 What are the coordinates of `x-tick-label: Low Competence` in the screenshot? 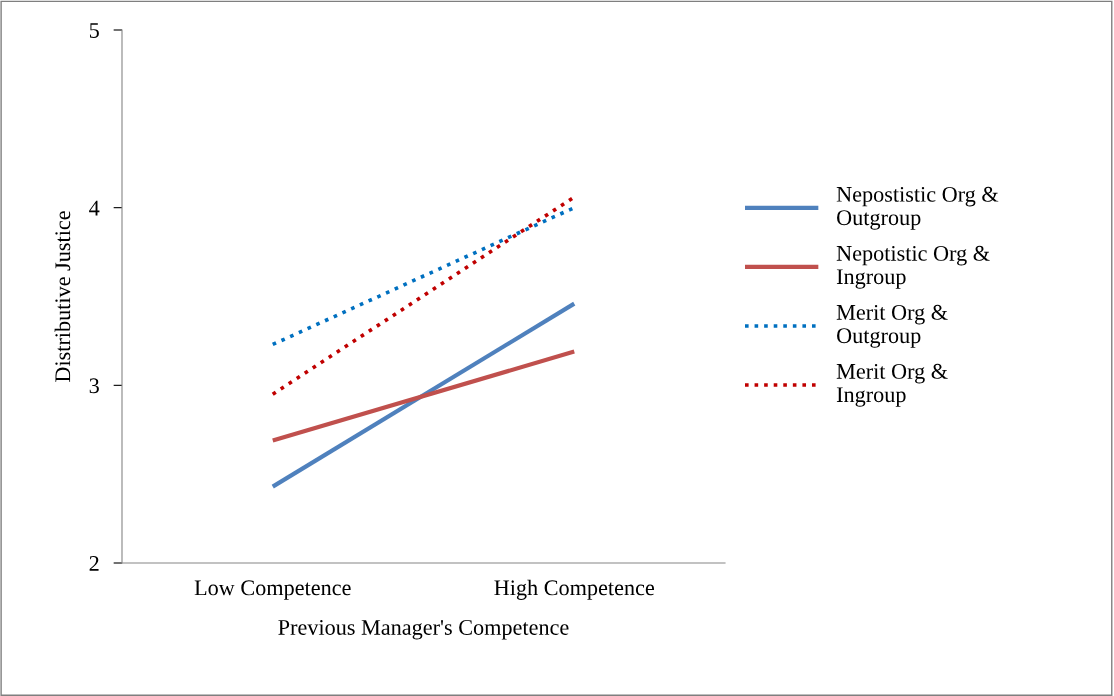 It's located at (272, 590).